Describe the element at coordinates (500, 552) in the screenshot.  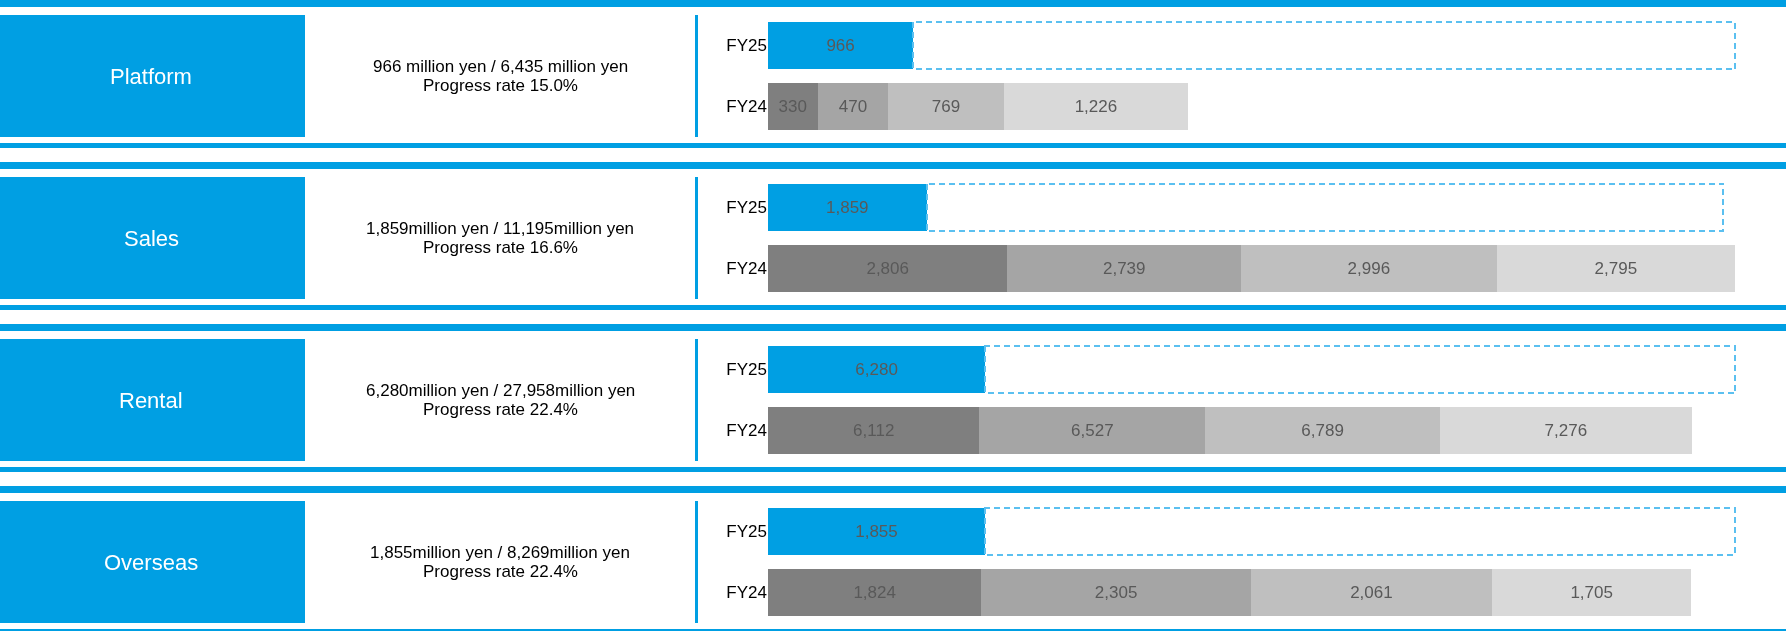
I see `text: 1,855million yen / 8,269million yen` at that location.